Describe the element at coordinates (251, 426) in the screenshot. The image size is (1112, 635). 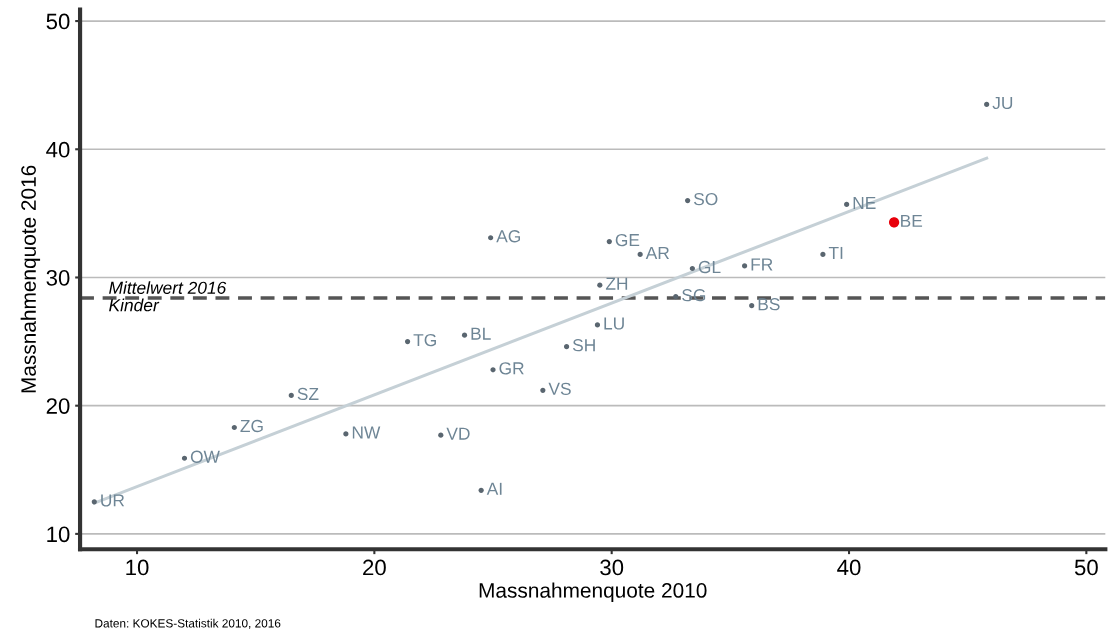
I see `annotation: ZG` at that location.